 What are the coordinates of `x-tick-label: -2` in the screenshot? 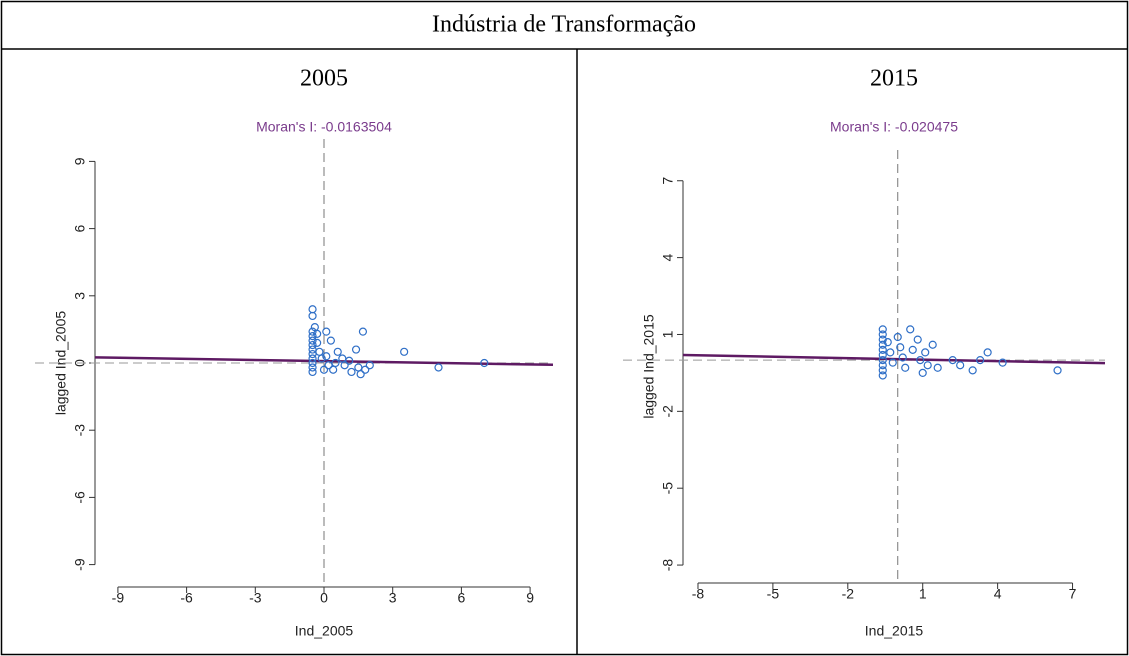 It's located at (848, 594).